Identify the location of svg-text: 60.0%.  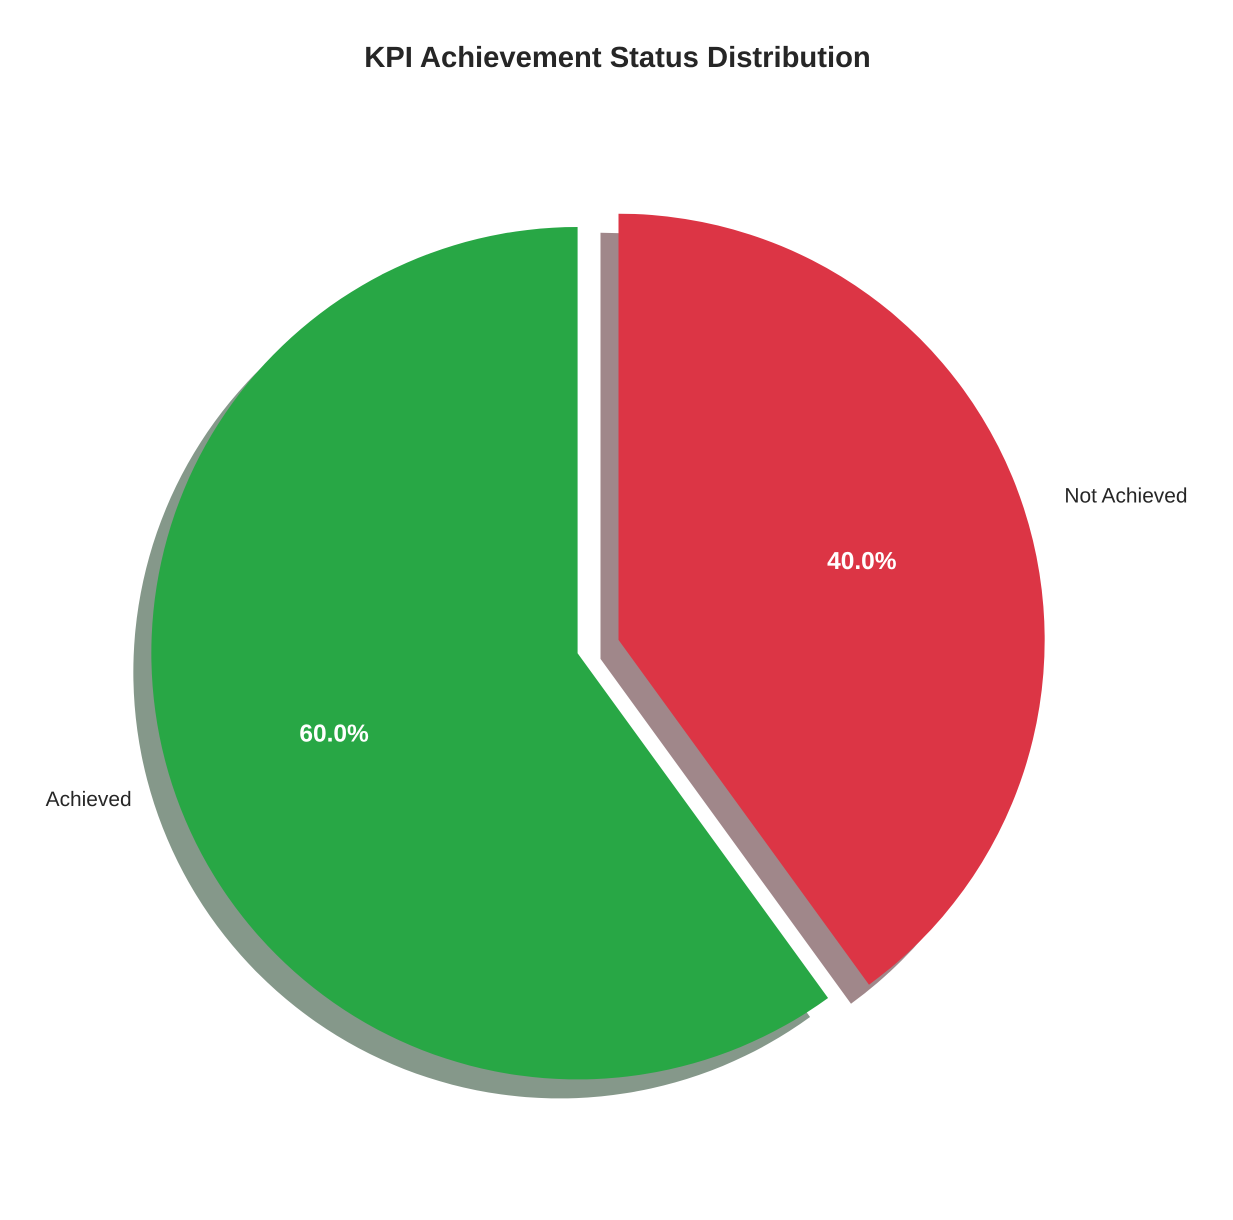
(334, 733).